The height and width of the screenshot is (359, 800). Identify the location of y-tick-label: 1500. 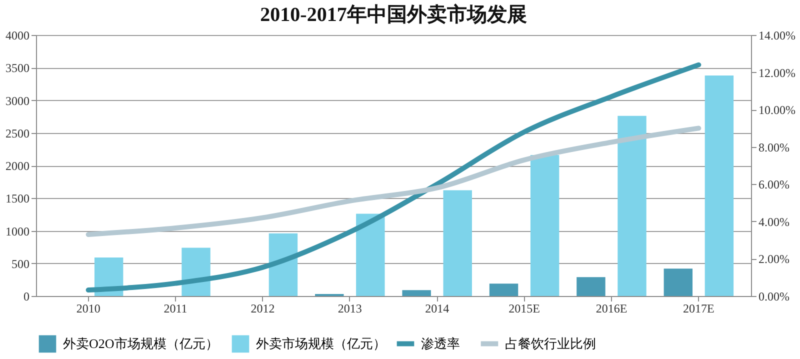
(18, 199).